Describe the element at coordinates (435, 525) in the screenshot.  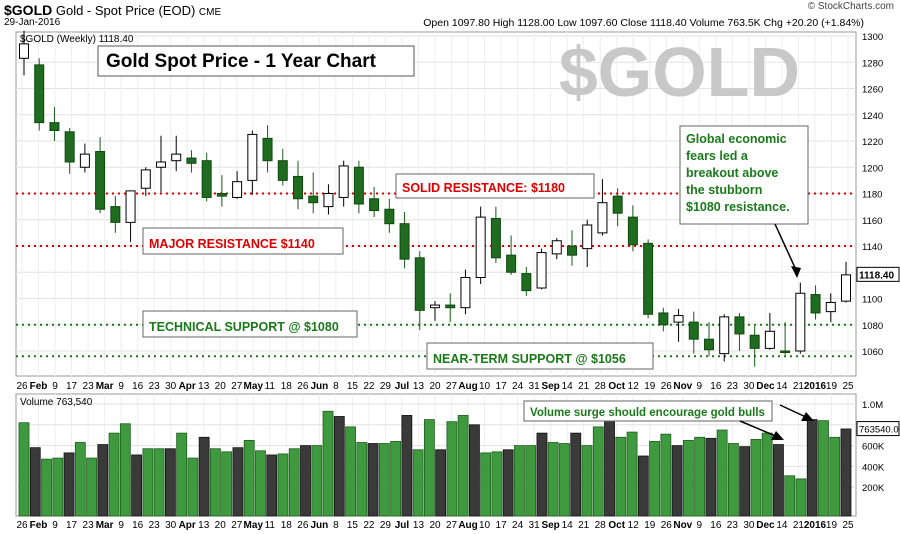
I see `x-tick-label-volume: 20` at that location.